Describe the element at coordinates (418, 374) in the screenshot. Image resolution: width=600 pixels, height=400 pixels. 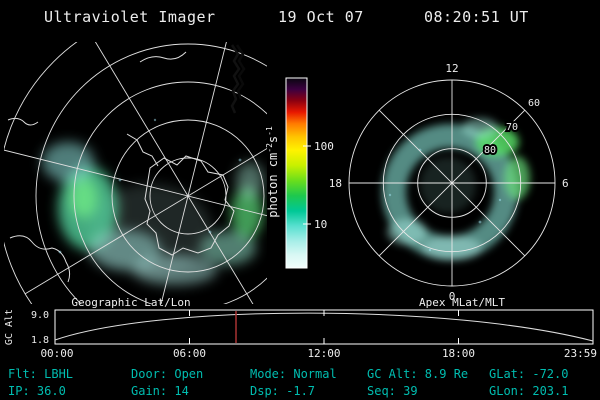
I see `status-gc-alt: GC Alt: 8.9 Re` at that location.